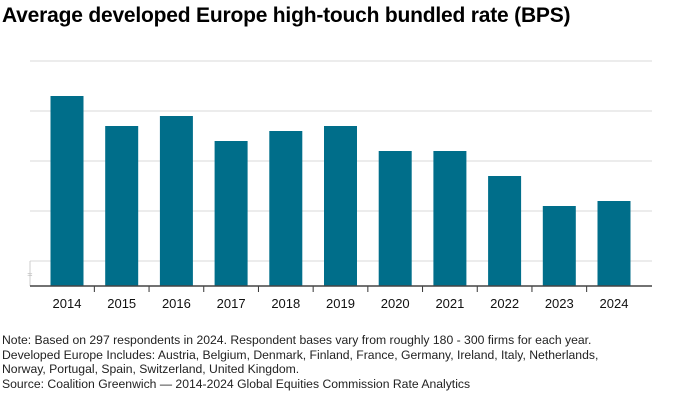 This screenshot has width=682, height=404. What do you see at coordinates (176, 201) in the screenshot?
I see `bar-2016` at bounding box center [176, 201].